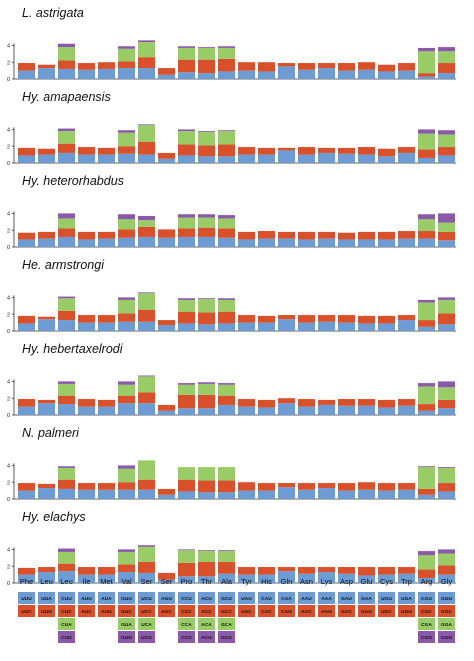 The image size is (474, 661). Describe the element at coordinates (286, 599) in the screenshot. I see `codon-label: CAA` at that location.